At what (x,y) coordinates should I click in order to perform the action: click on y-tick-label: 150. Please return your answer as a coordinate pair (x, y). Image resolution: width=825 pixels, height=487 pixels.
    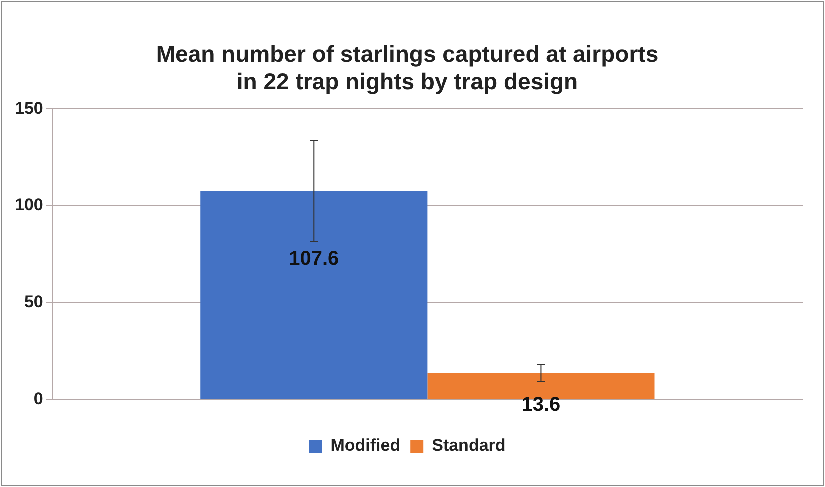
    Looking at the image, I should click on (29, 108).